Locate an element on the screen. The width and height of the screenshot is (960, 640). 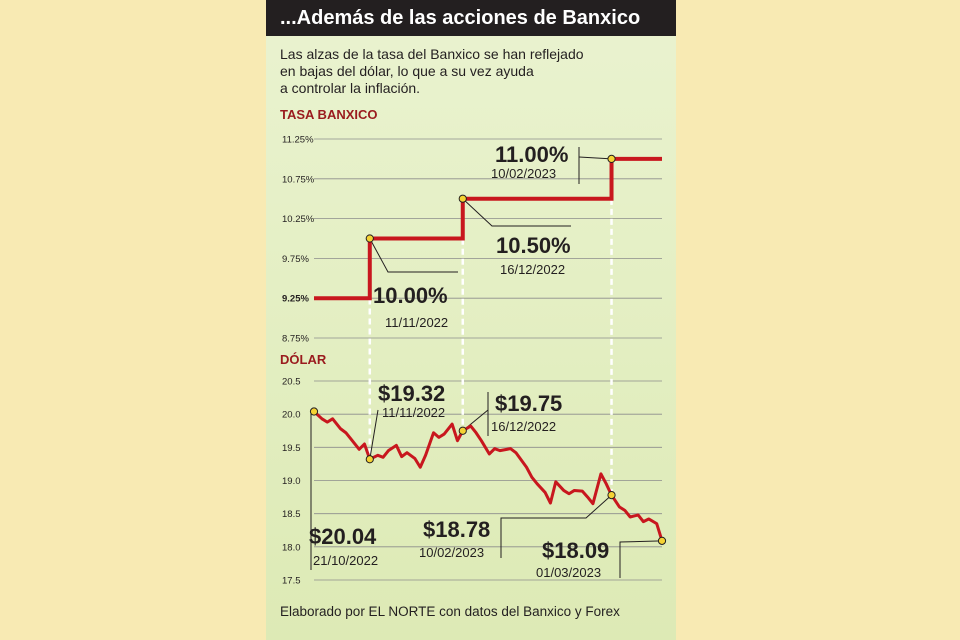
guide-lines is located at coordinates (490, 327).